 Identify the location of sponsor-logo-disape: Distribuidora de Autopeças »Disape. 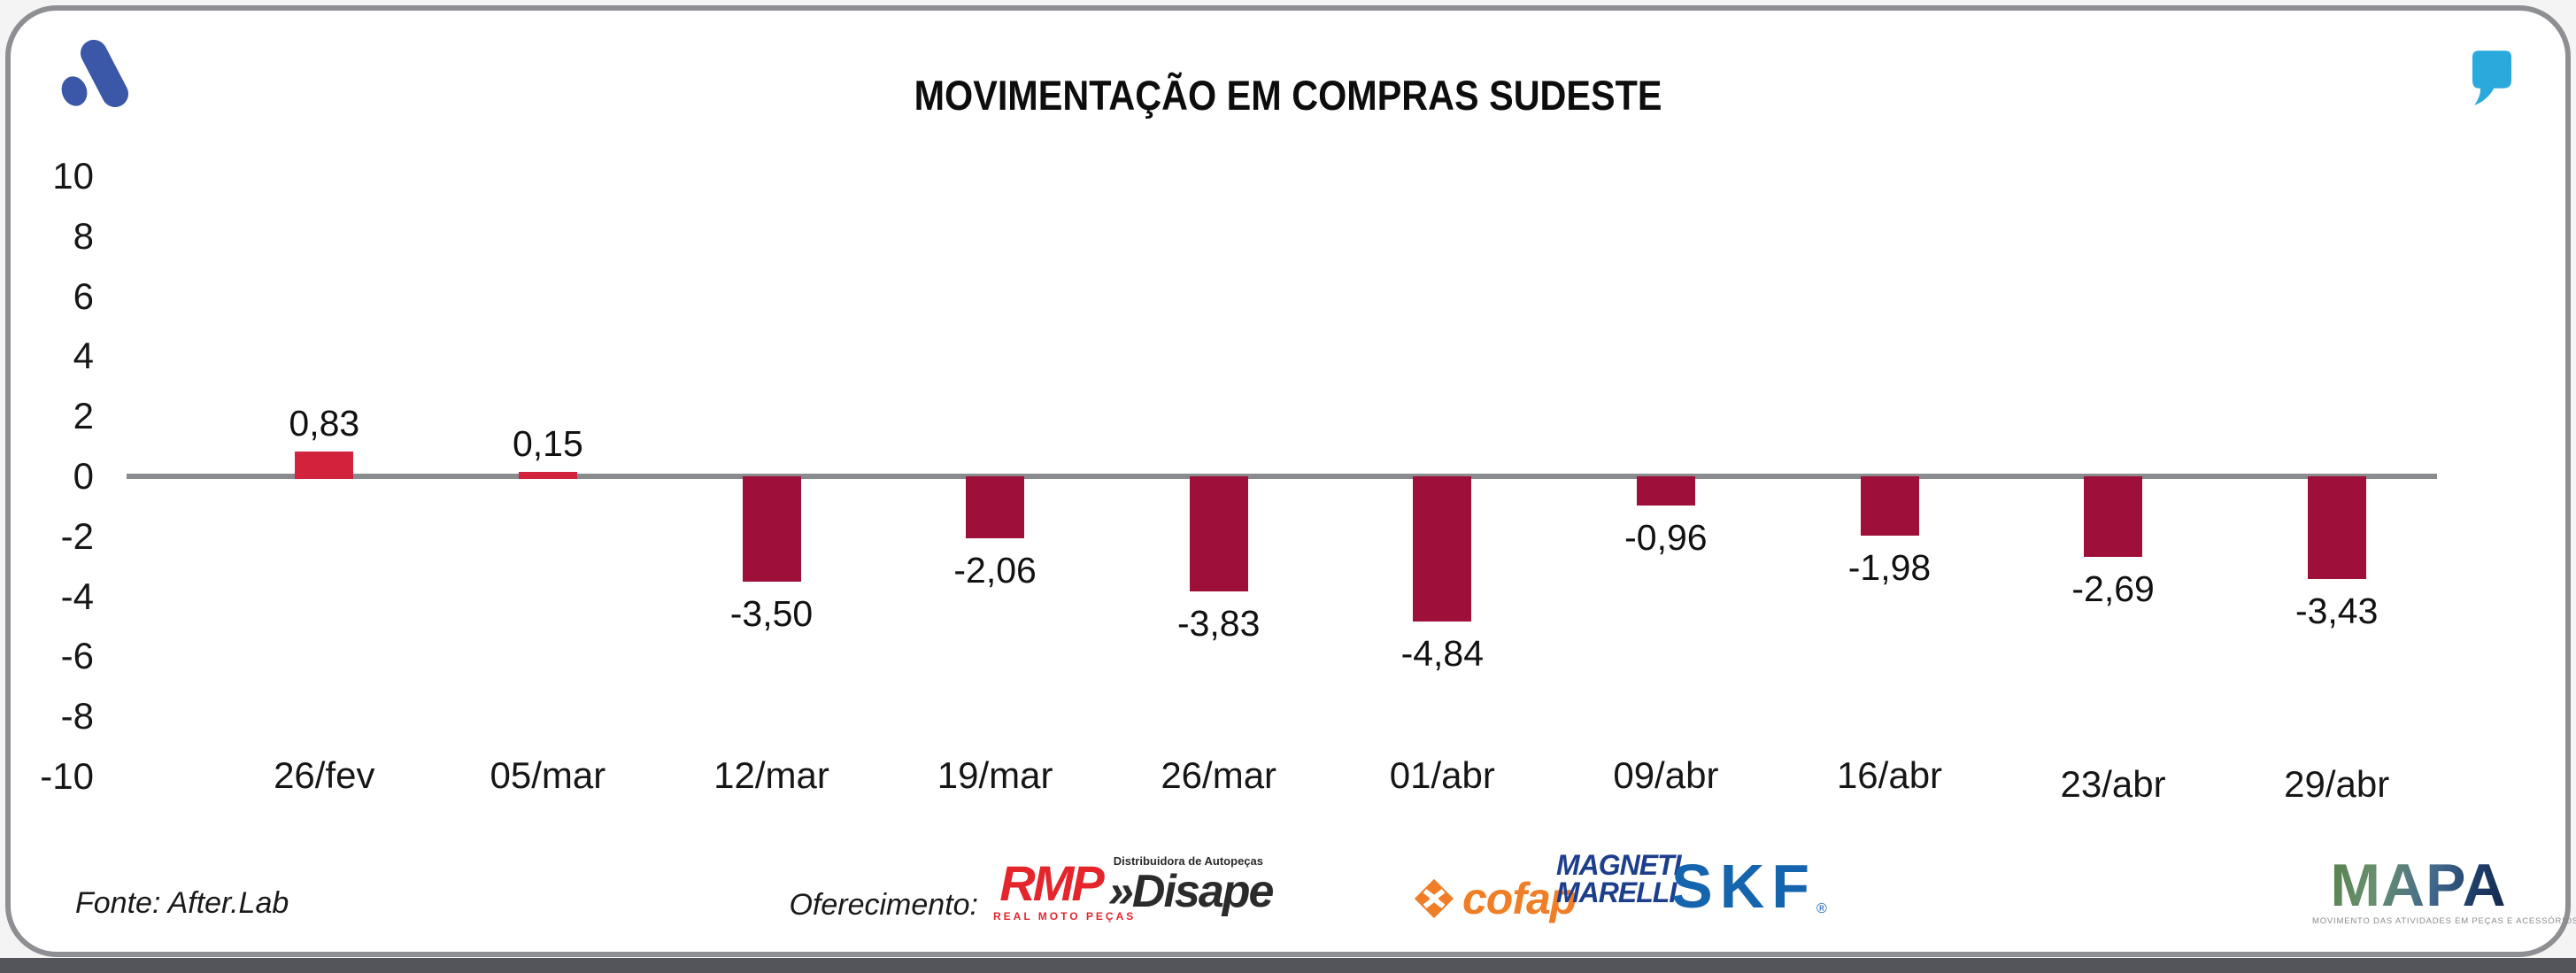
(1191, 886).